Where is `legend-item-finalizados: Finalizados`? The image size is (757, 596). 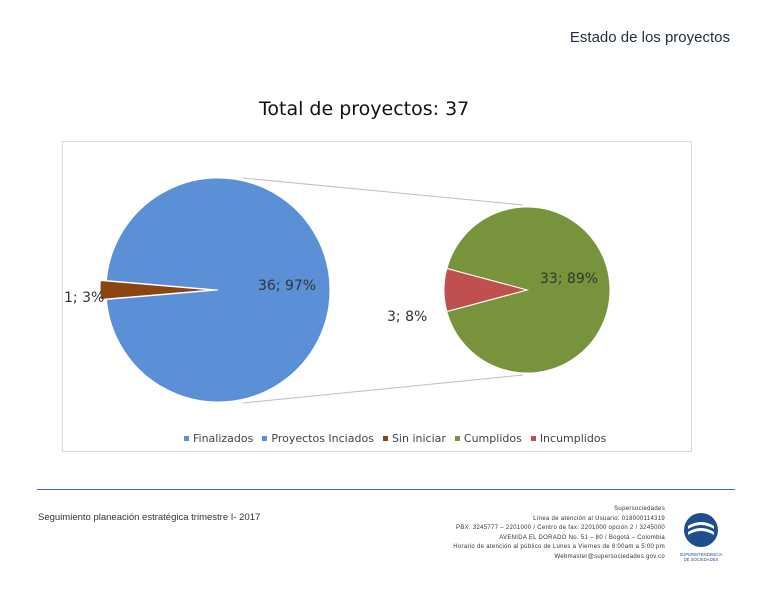
legend-item-finalizados: Finalizados is located at coordinates (218, 438).